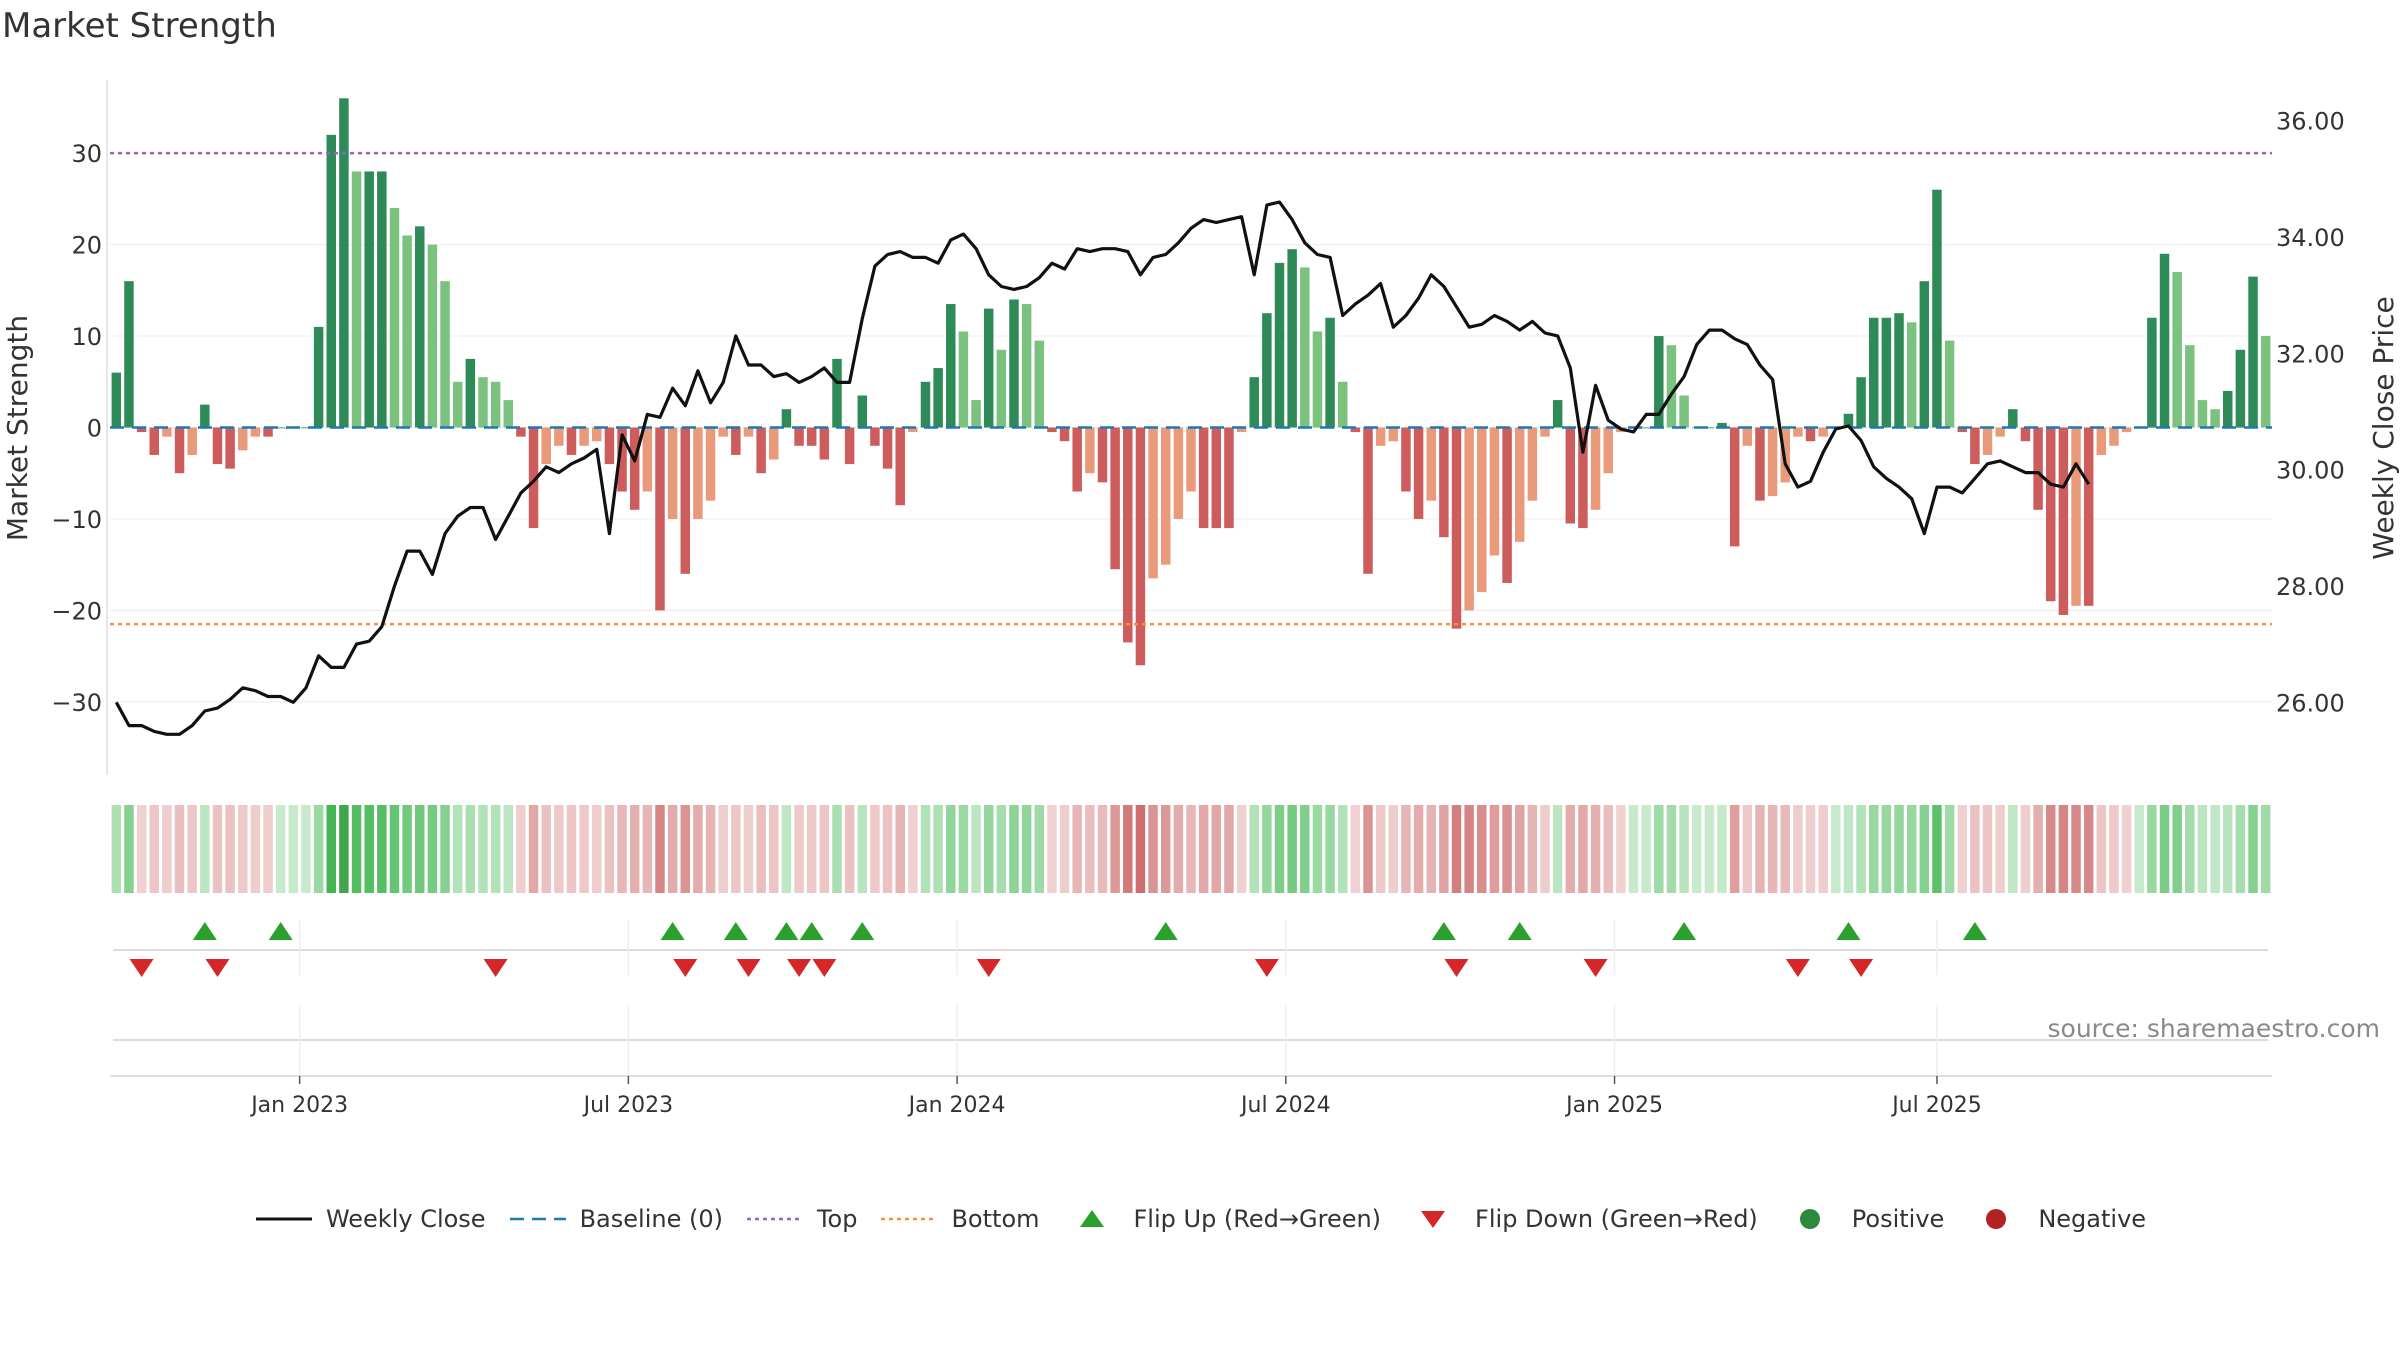 This screenshot has width=2400, height=1350. Describe the element at coordinates (1898, 1219) in the screenshot. I see `legend-label: Positive` at that location.